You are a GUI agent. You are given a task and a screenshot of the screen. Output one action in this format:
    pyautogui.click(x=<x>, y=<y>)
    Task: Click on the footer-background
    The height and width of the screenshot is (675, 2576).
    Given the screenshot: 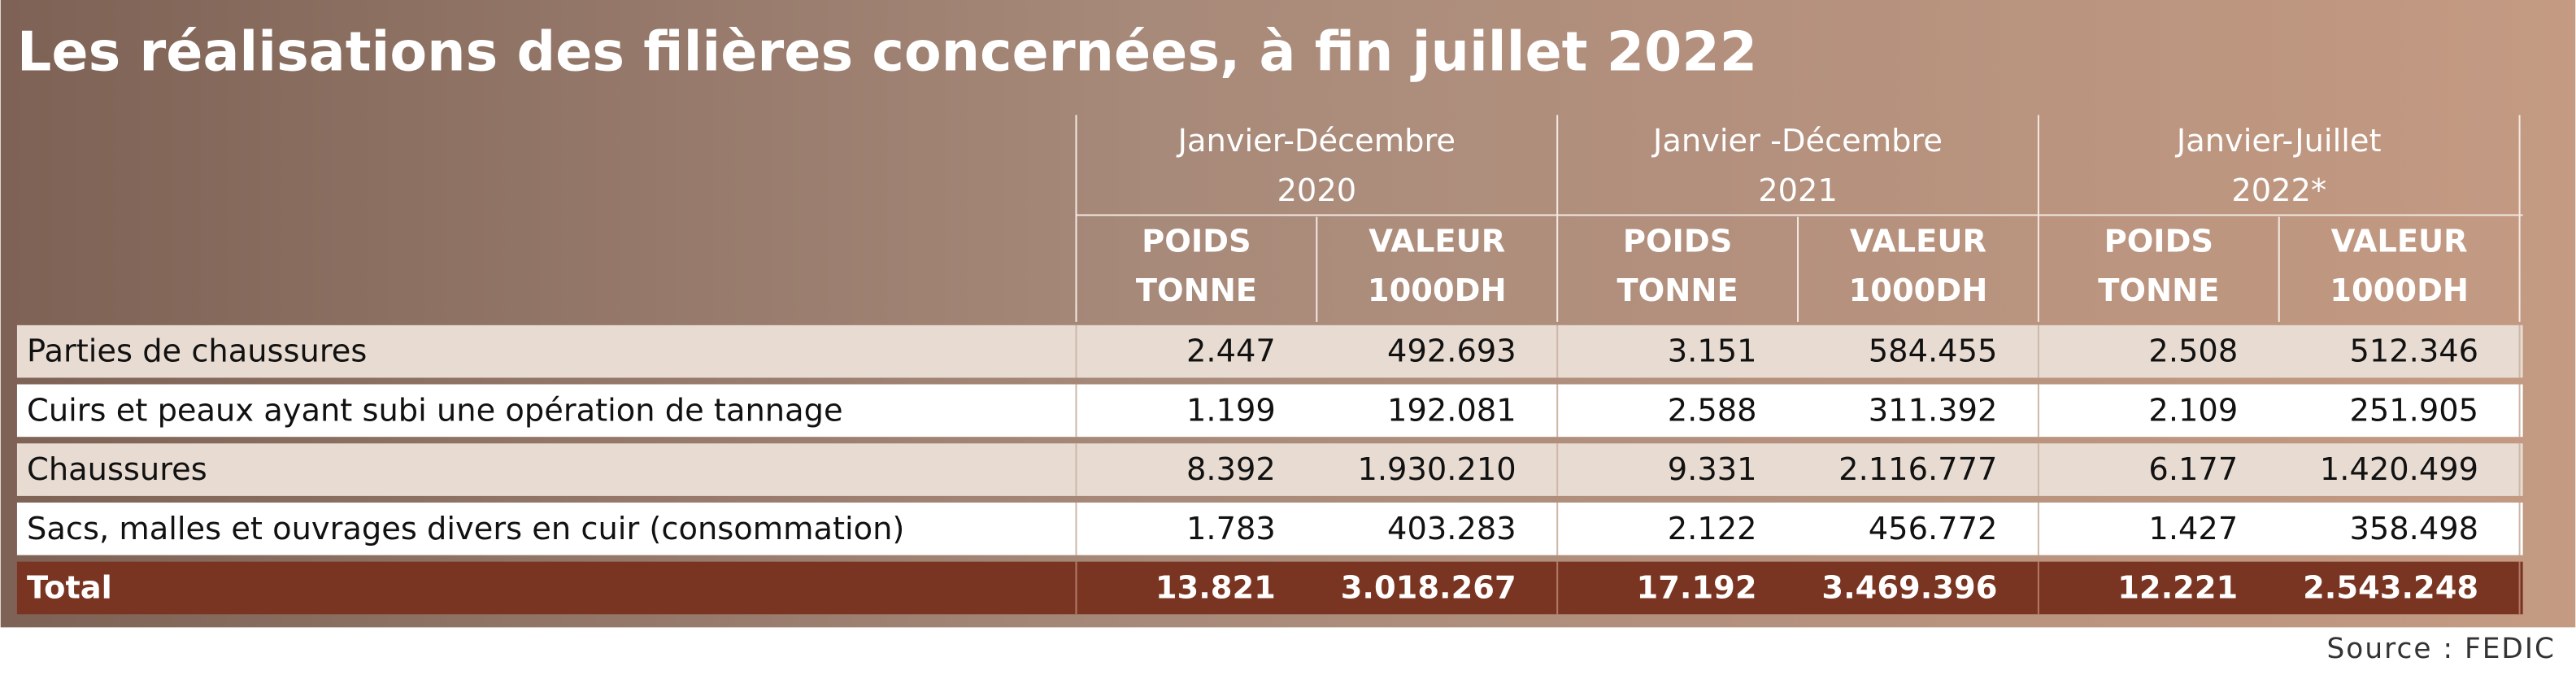 What is the action you would take?
    pyautogui.click(x=1288, y=651)
    